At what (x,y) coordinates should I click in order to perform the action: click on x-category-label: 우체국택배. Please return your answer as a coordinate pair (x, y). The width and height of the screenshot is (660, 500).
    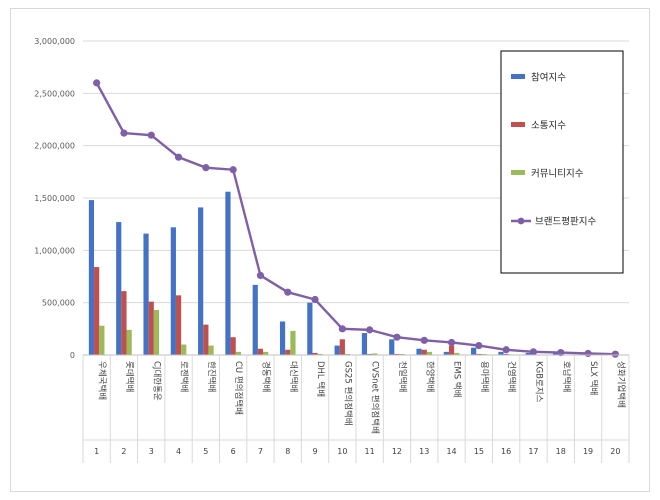
    Looking at the image, I should click on (102, 380).